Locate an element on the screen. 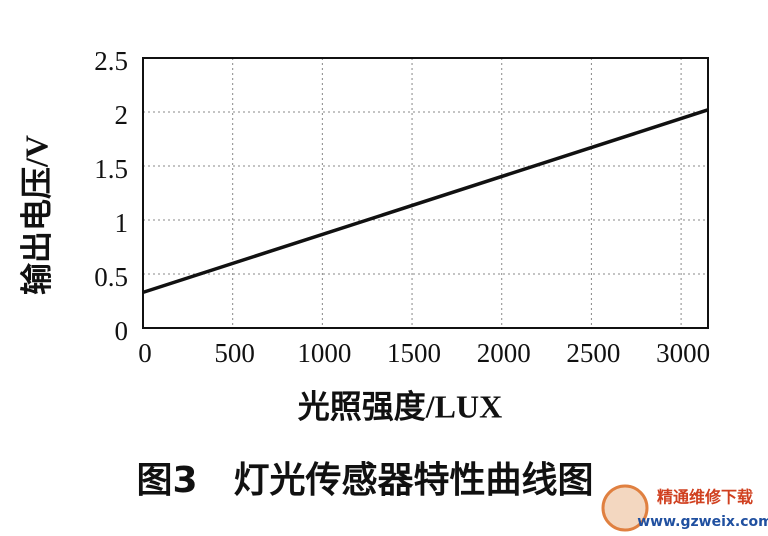 The width and height of the screenshot is (768, 536). x-tick-label: 0 is located at coordinates (145, 353).